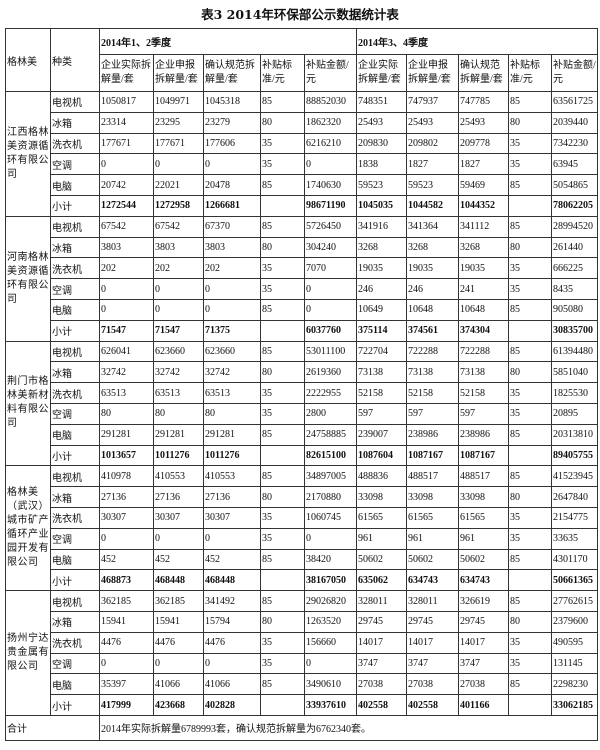 This screenshot has width=600, height=750. What do you see at coordinates (28, 60) in the screenshot?
I see `header-company: 格林美` at bounding box center [28, 60].